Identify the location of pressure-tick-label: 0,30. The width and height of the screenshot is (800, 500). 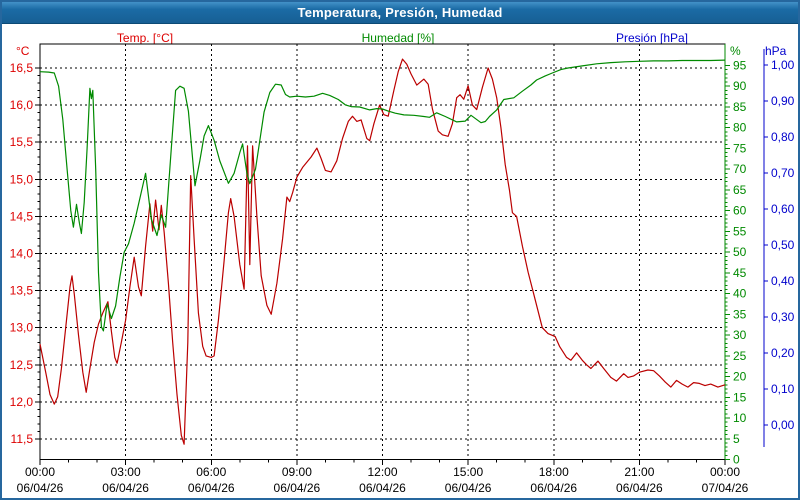
(783, 317).